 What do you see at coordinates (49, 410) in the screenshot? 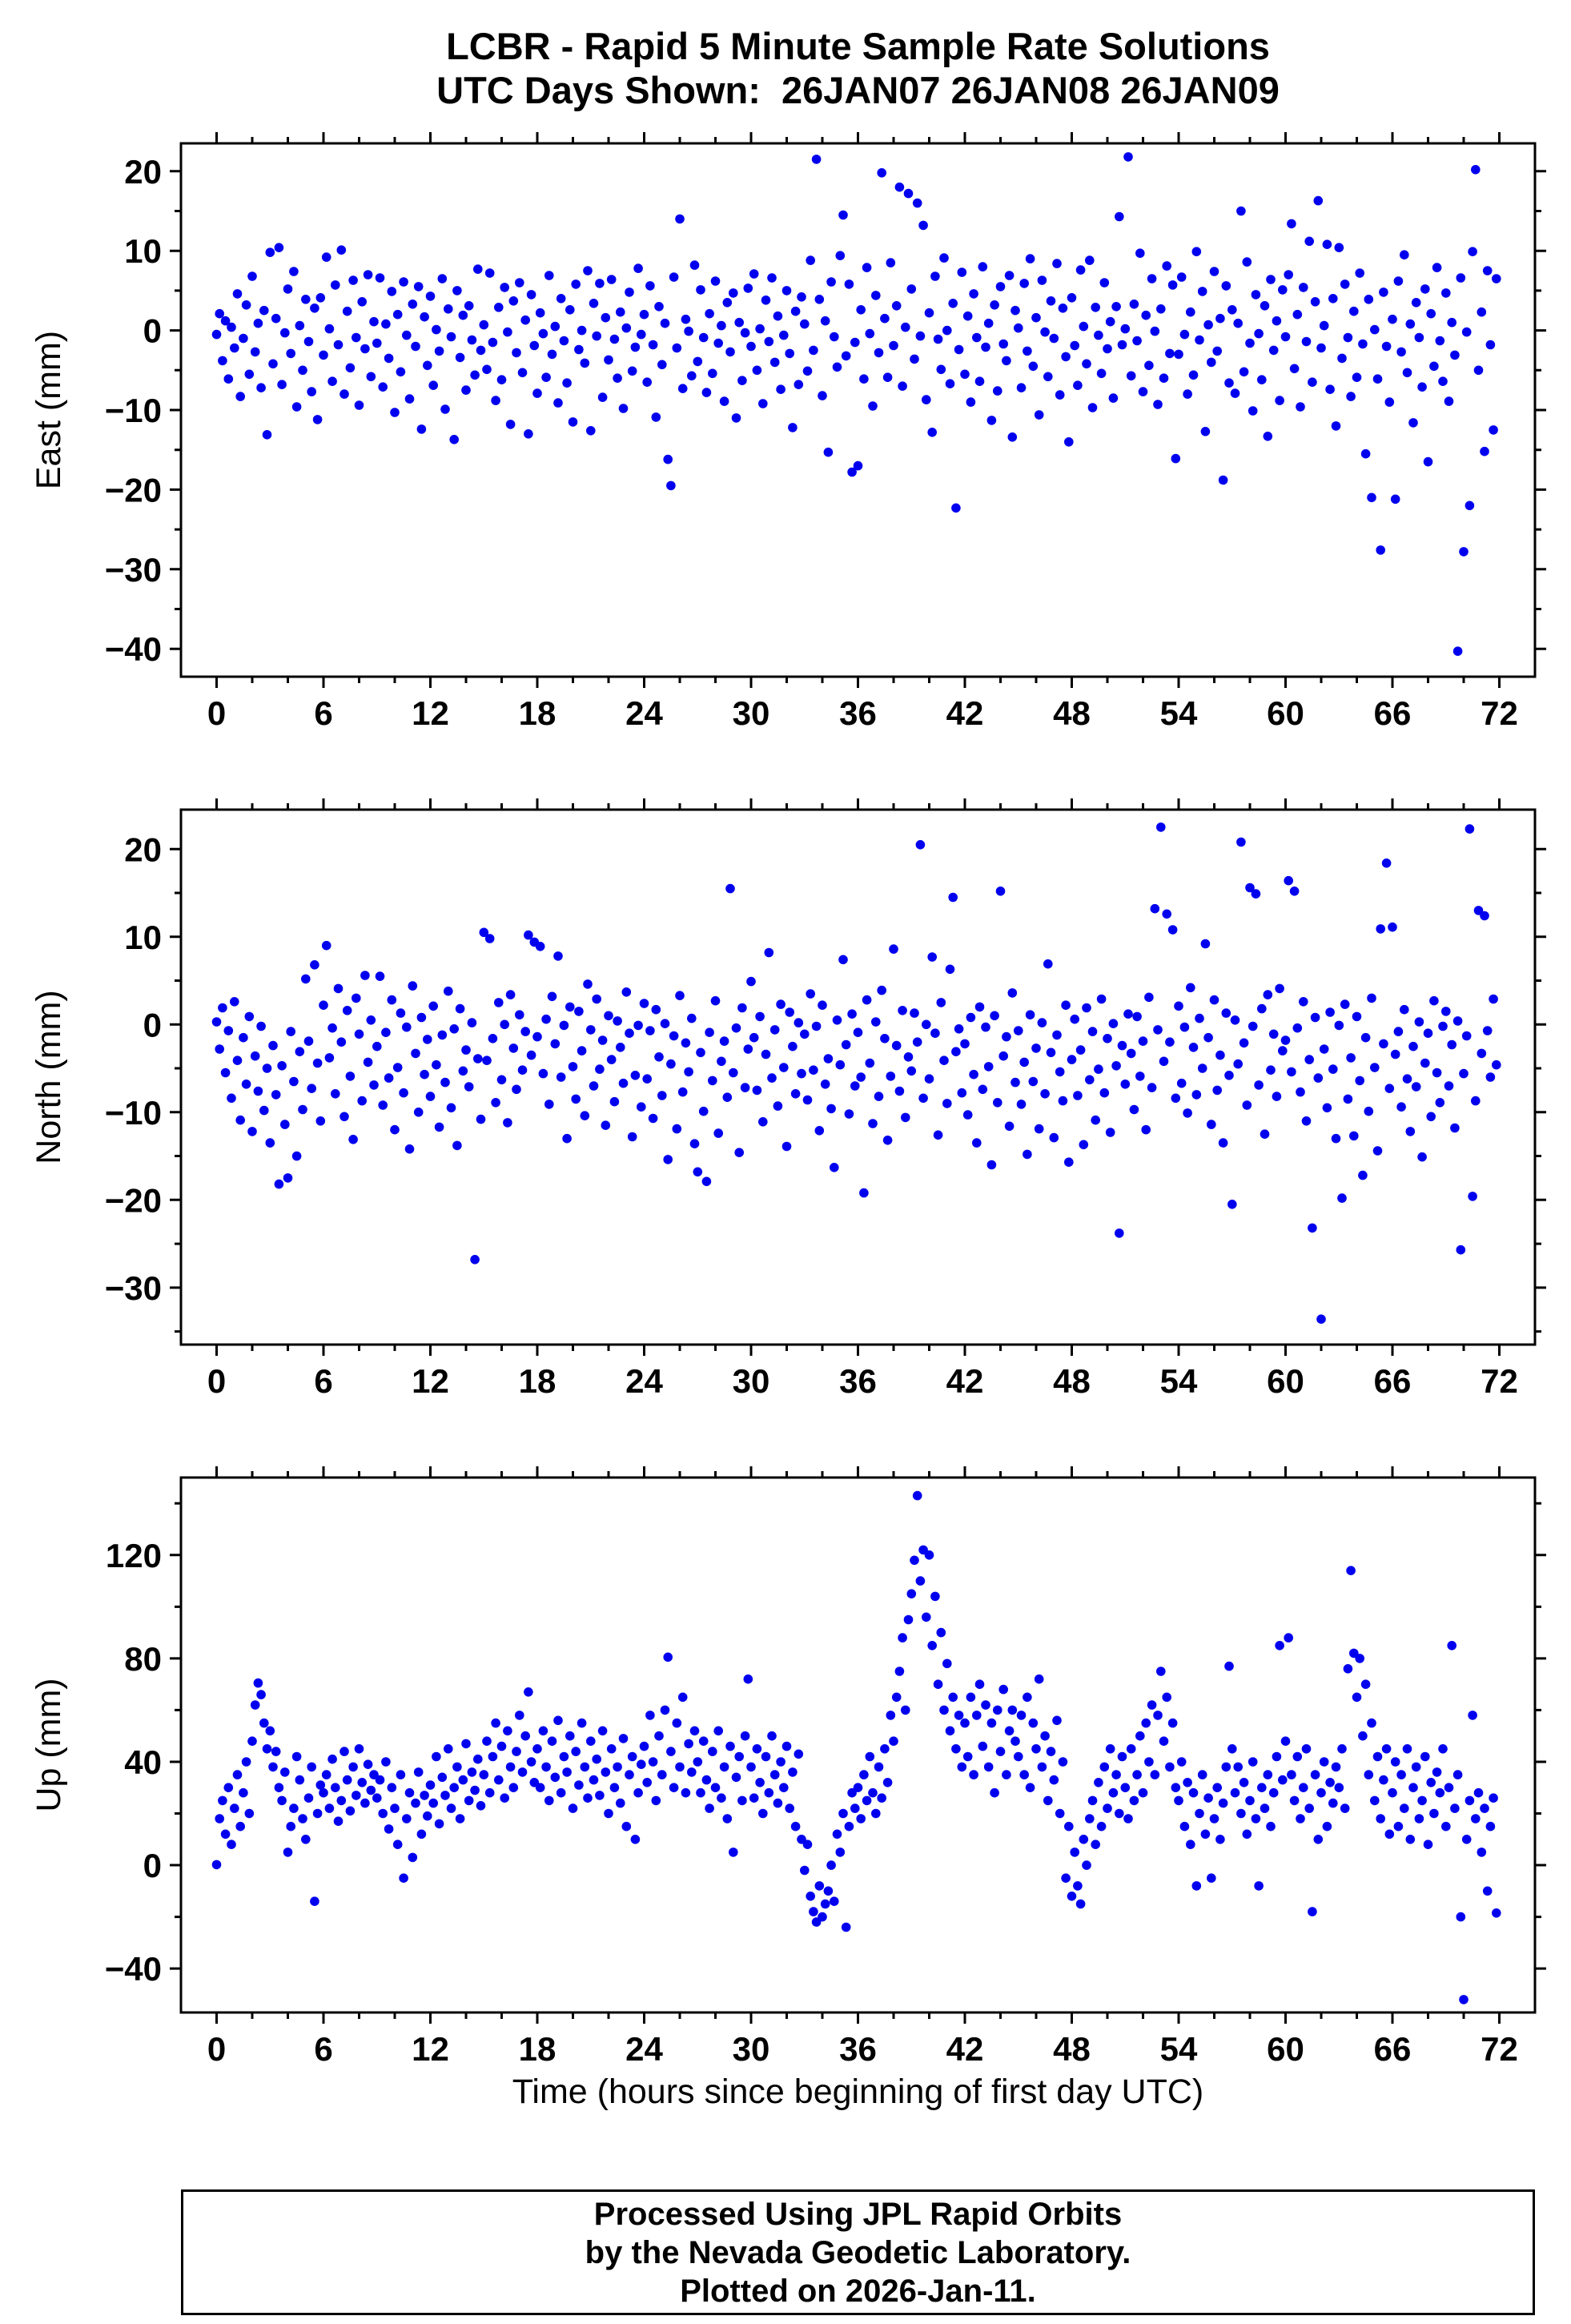
I see `east-axis-title: East (mm)` at bounding box center [49, 410].